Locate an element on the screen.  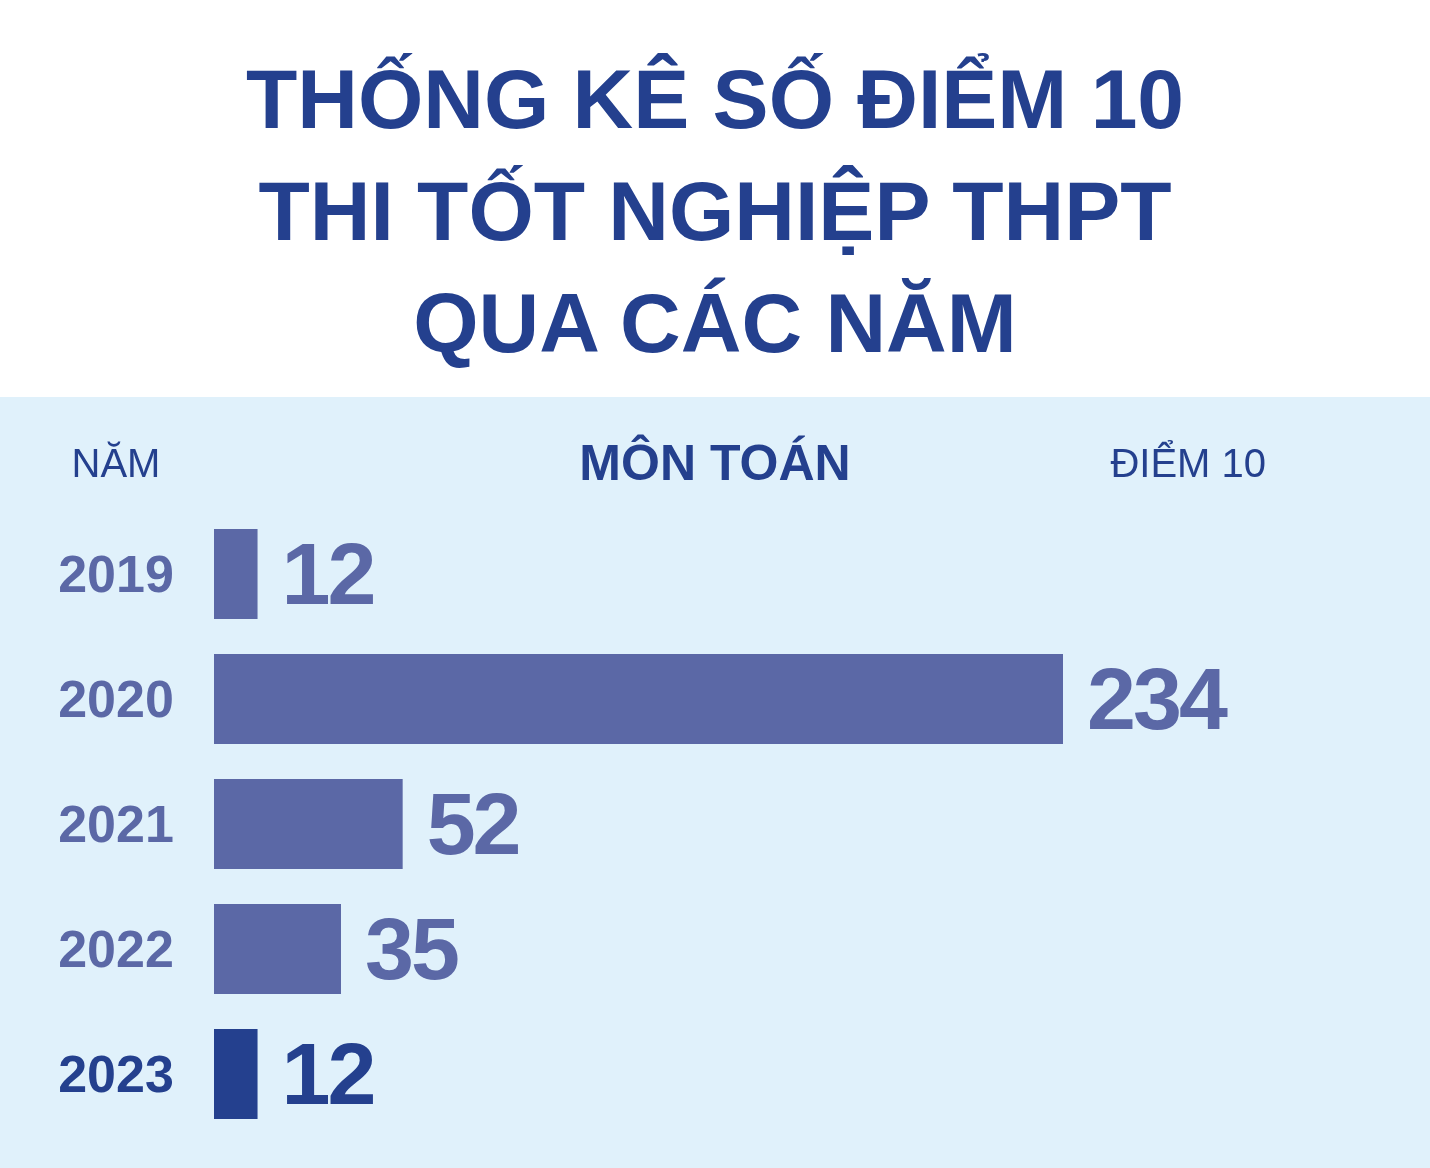
y-tick-label: 2022 is located at coordinates (116, 949).